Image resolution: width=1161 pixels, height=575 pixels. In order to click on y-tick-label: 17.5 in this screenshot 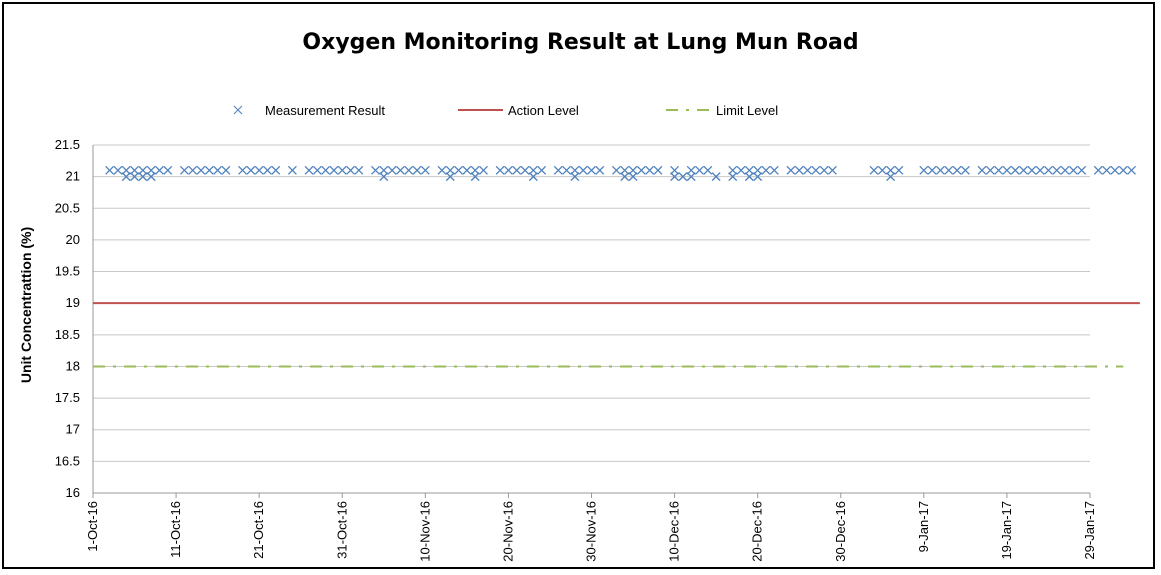, I will do `click(67, 397)`.